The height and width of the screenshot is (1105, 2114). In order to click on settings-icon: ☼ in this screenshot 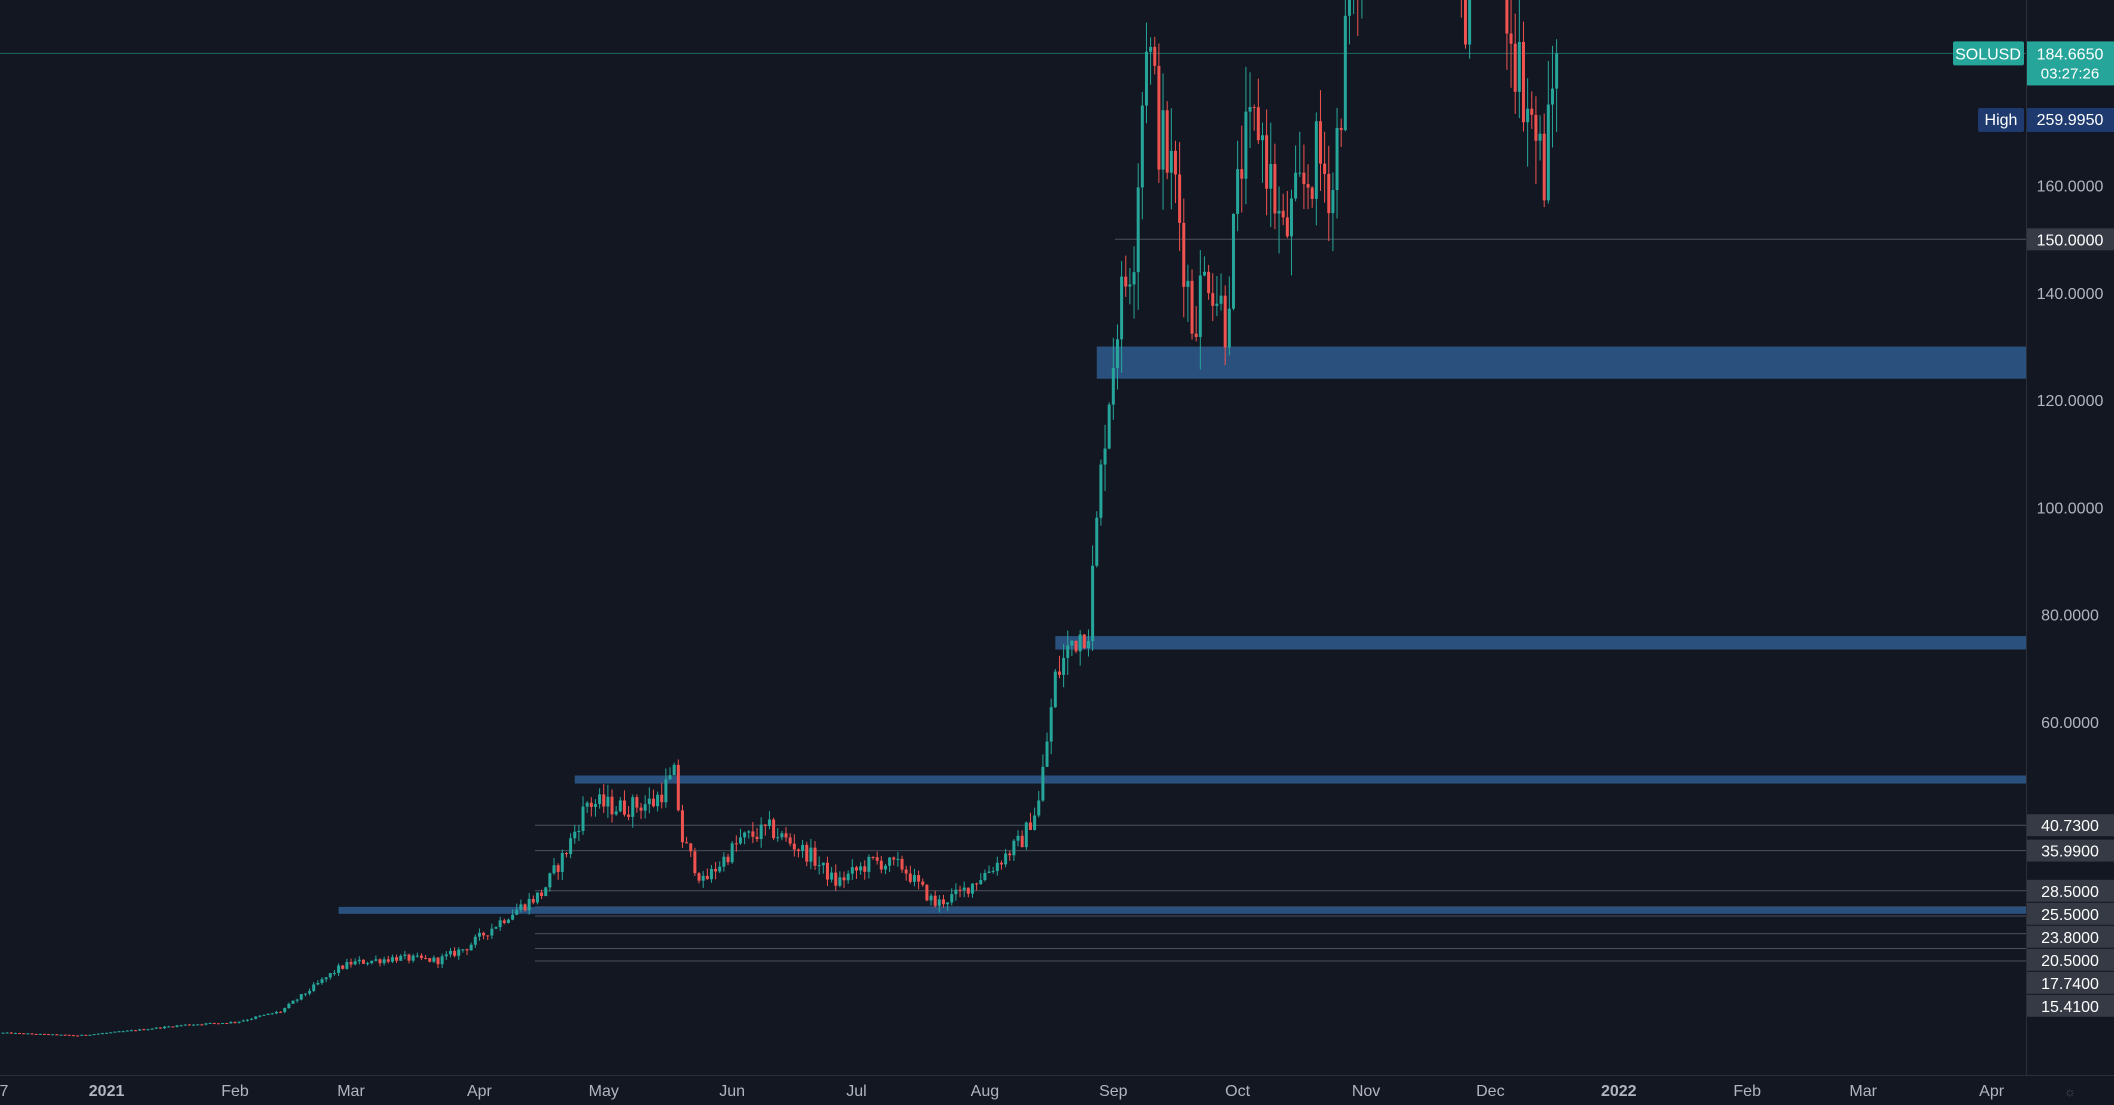, I will do `click(2070, 1091)`.